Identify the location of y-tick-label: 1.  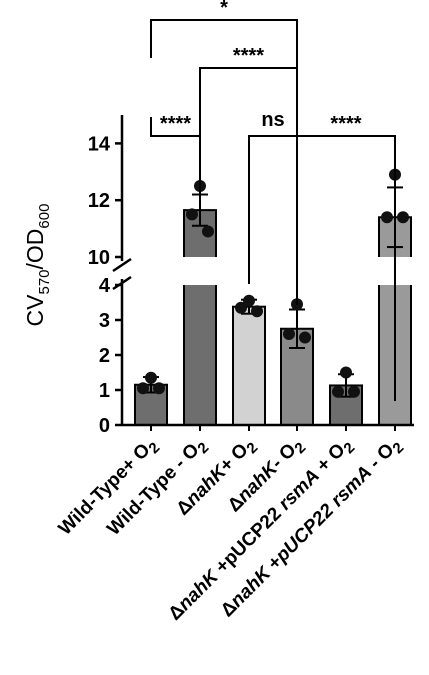
(104, 391).